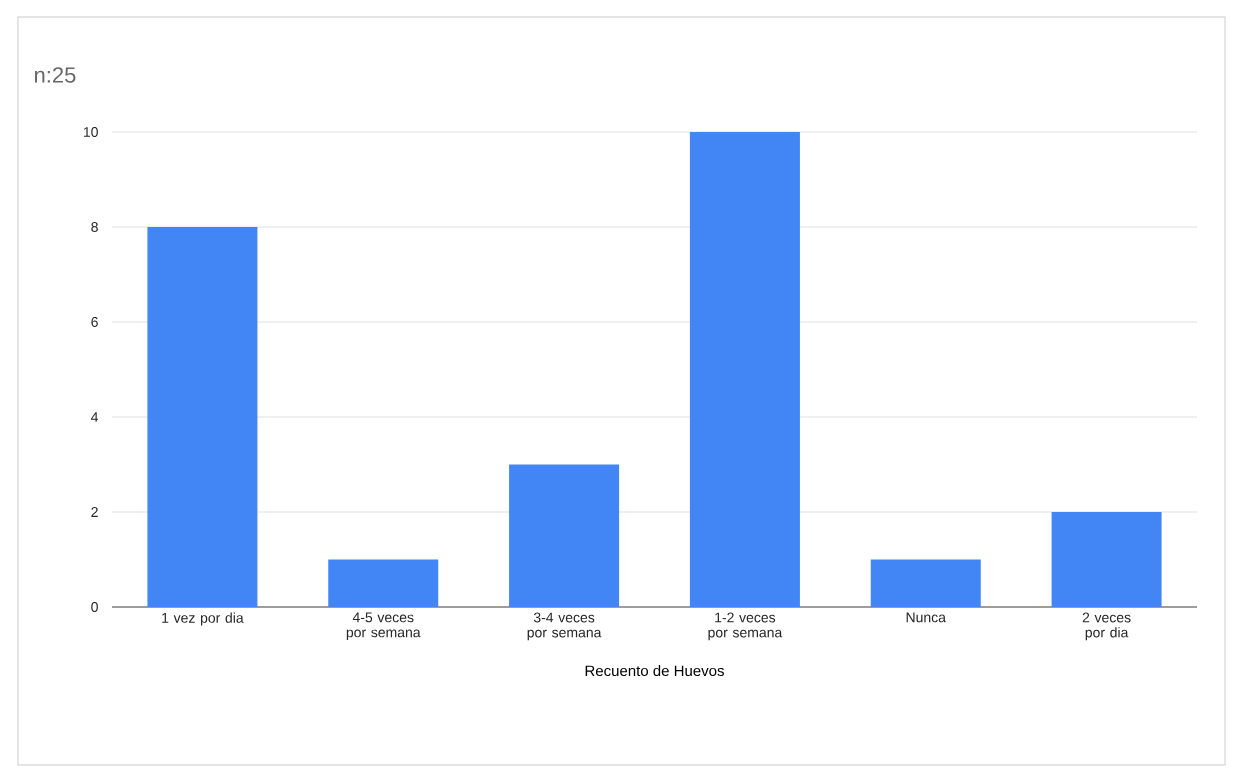 Image resolution: width=1243 pixels, height=769 pixels. Describe the element at coordinates (90, 132) in the screenshot. I see `y-tick-label: 10` at that location.